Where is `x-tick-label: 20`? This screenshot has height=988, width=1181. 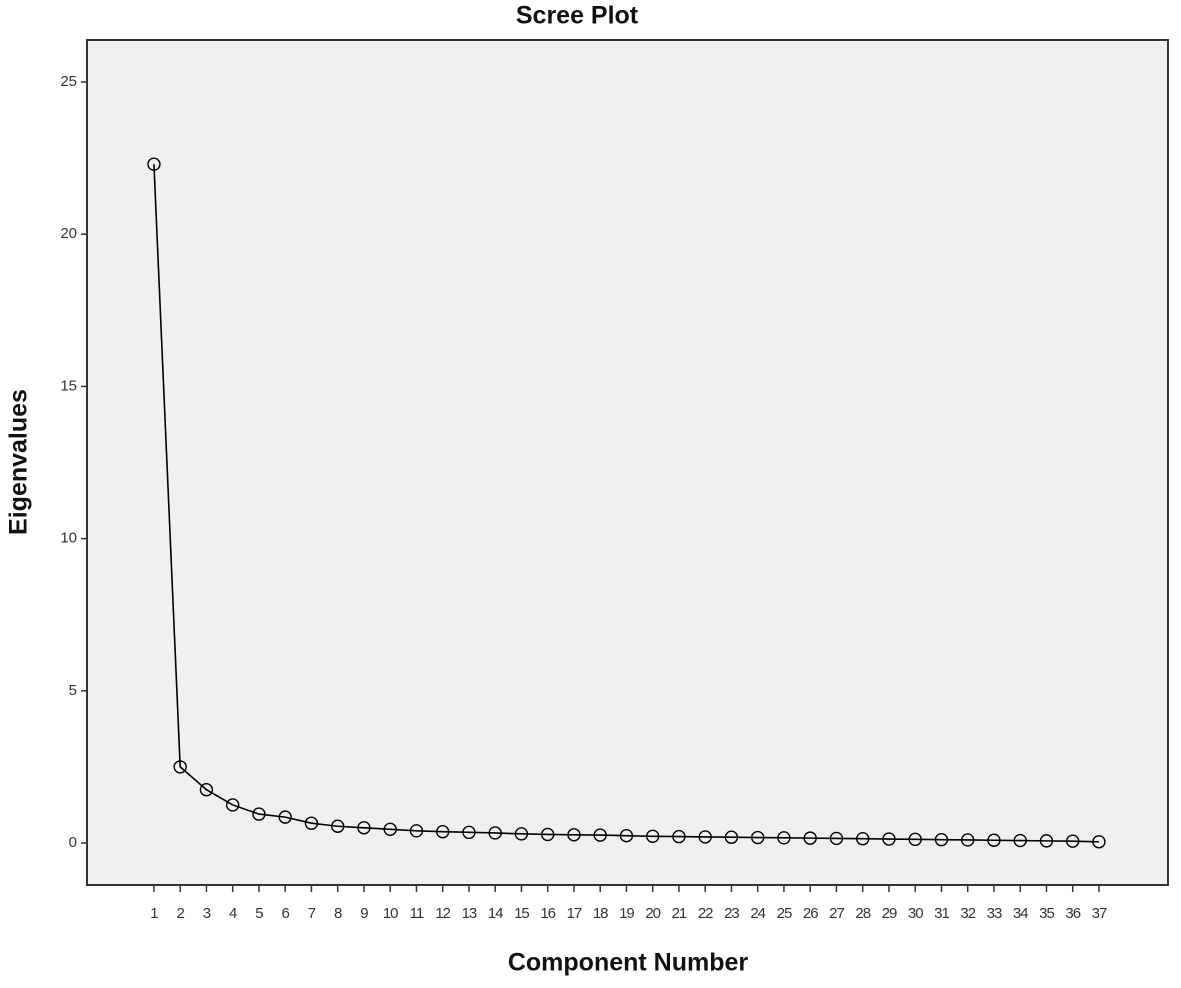
x-tick-label: 20 is located at coordinates (652, 913).